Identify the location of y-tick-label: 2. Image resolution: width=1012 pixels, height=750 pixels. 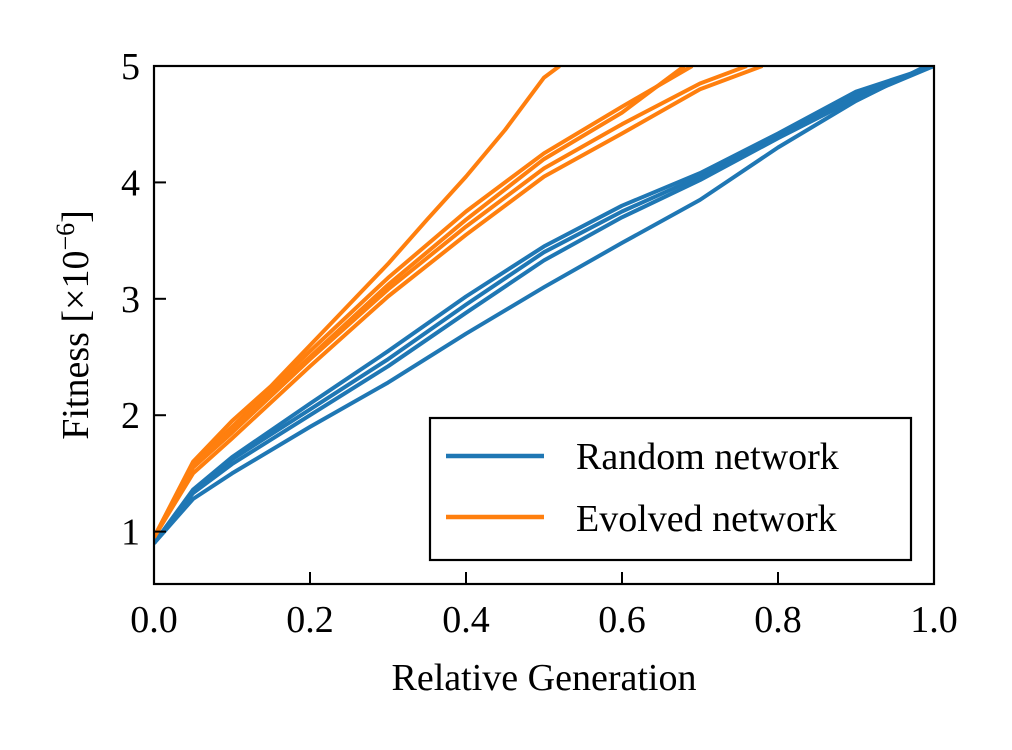
(130, 416).